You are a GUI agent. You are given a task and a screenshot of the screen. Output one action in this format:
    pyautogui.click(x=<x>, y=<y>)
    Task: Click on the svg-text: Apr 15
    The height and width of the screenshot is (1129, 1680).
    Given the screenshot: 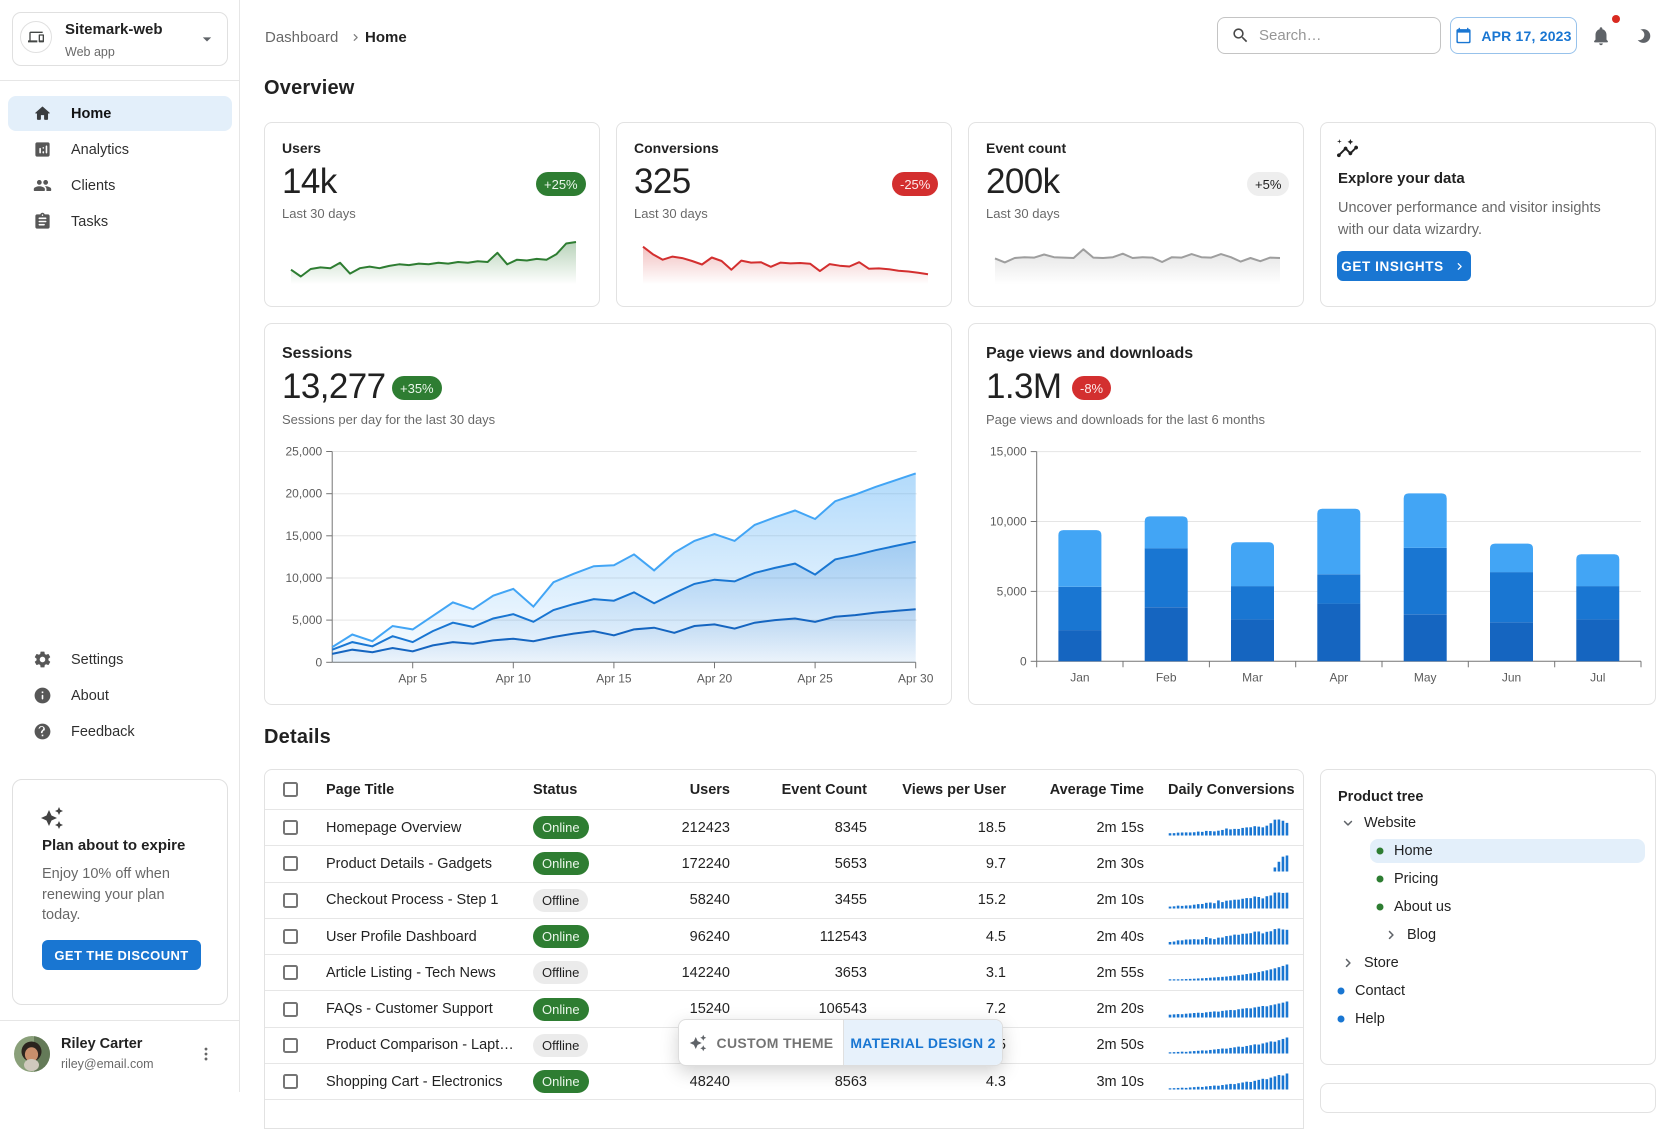 What is the action you would take?
    pyautogui.click(x=614, y=678)
    